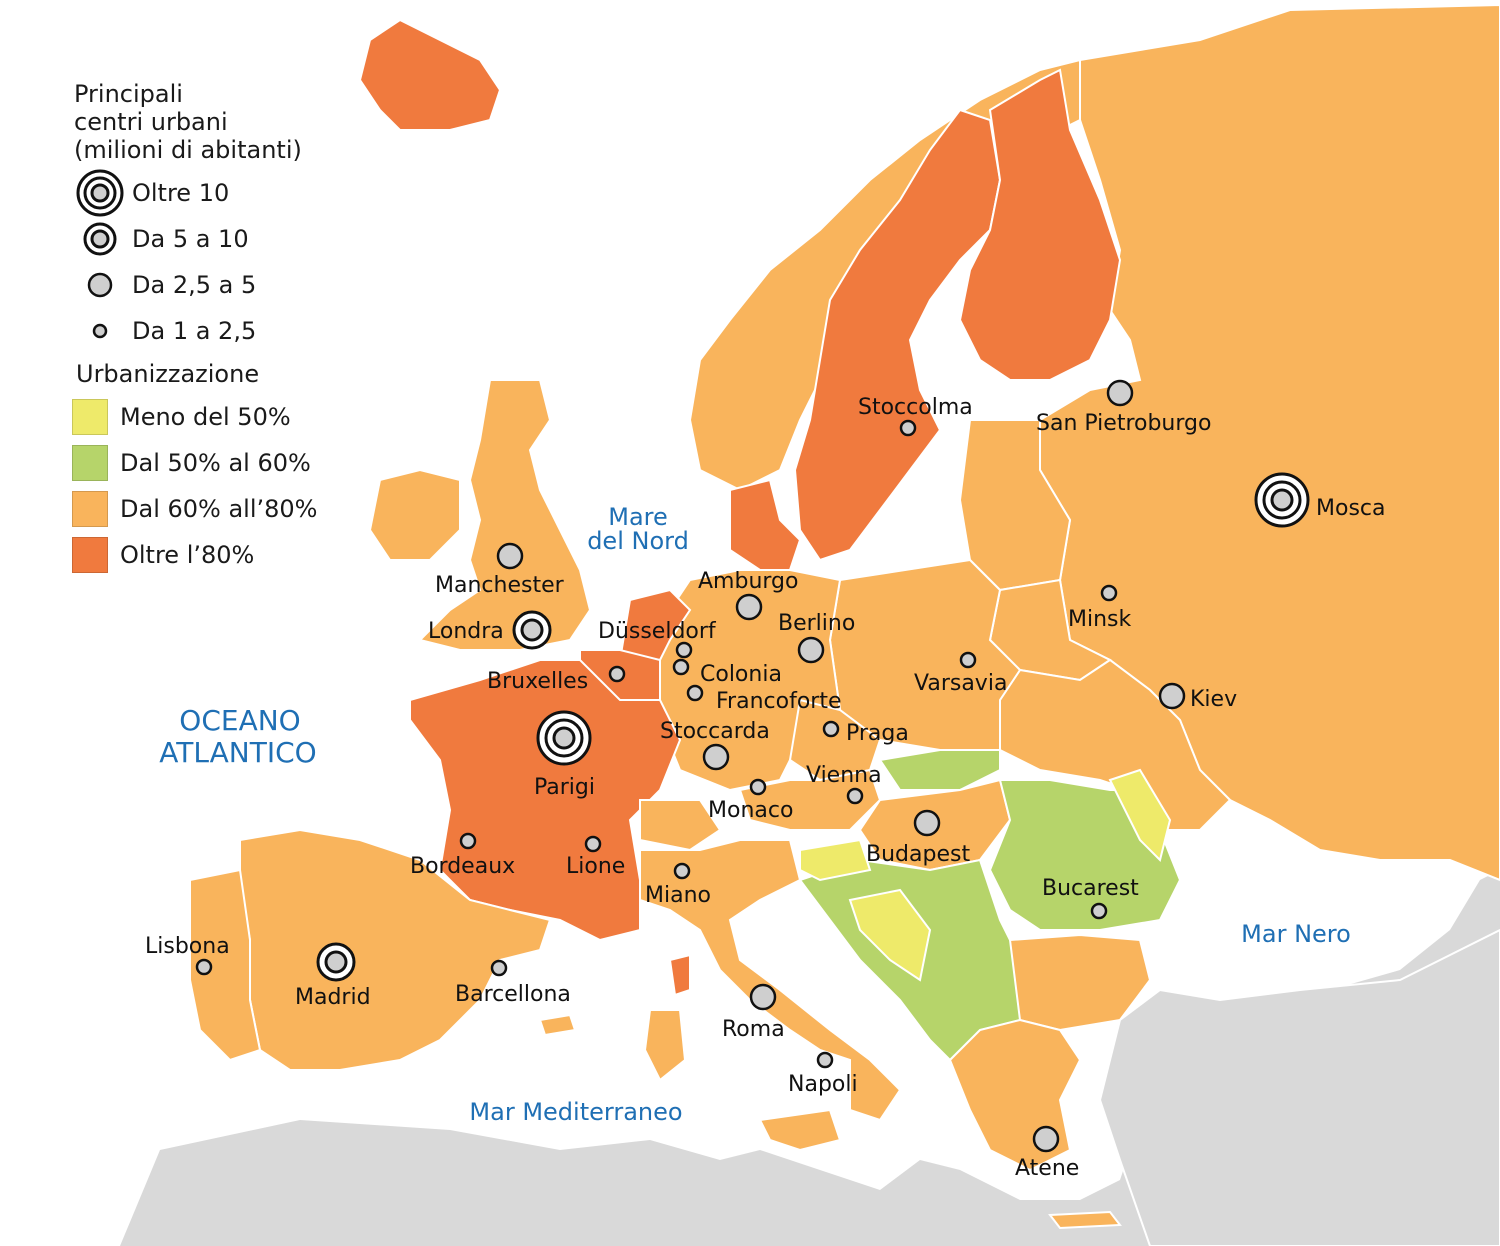 The width and height of the screenshot is (1500, 1246). I want to click on legend-class-50-60: Dal 50% al 60%, so click(222, 463).